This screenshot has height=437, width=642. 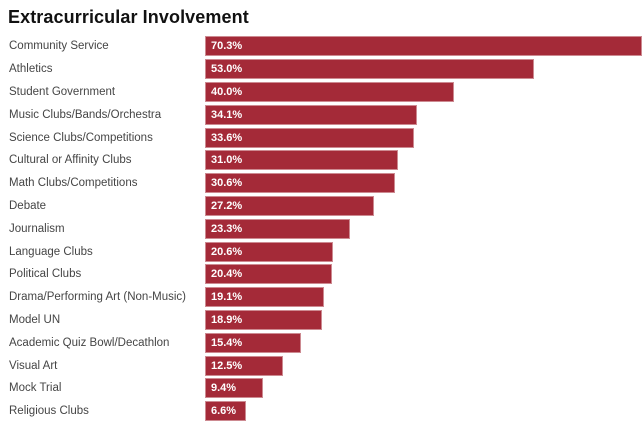 I want to click on category-label: Visual Art, so click(x=33, y=365).